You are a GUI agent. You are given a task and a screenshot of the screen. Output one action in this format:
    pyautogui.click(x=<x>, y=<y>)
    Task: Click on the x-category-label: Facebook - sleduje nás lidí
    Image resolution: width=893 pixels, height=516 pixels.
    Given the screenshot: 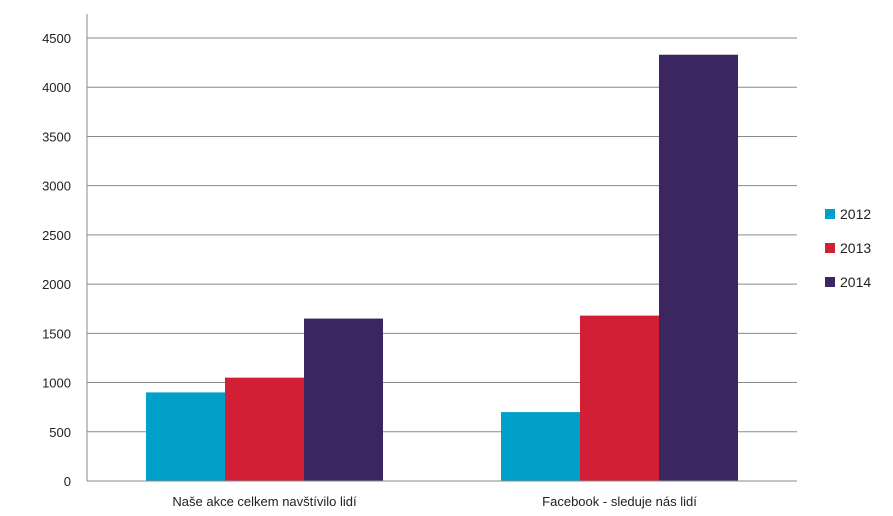 What is the action you would take?
    pyautogui.click(x=619, y=501)
    